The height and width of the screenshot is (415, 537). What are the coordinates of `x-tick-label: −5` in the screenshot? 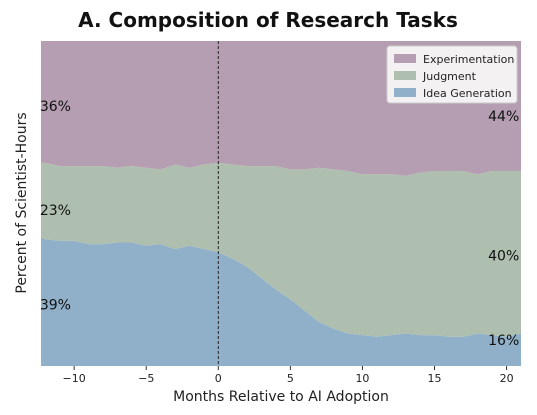 It's located at (146, 378).